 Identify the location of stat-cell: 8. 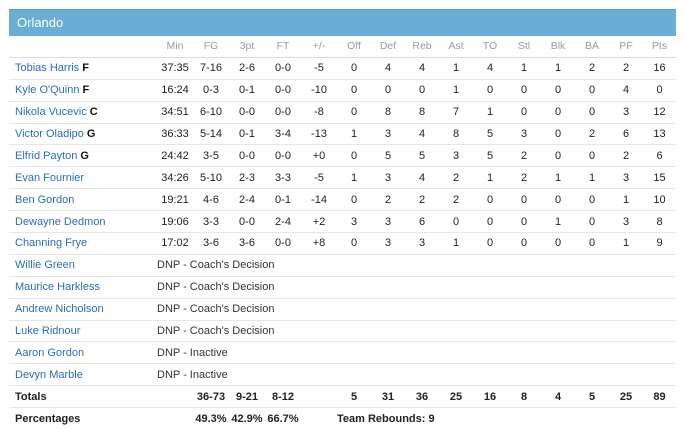
(456, 134).